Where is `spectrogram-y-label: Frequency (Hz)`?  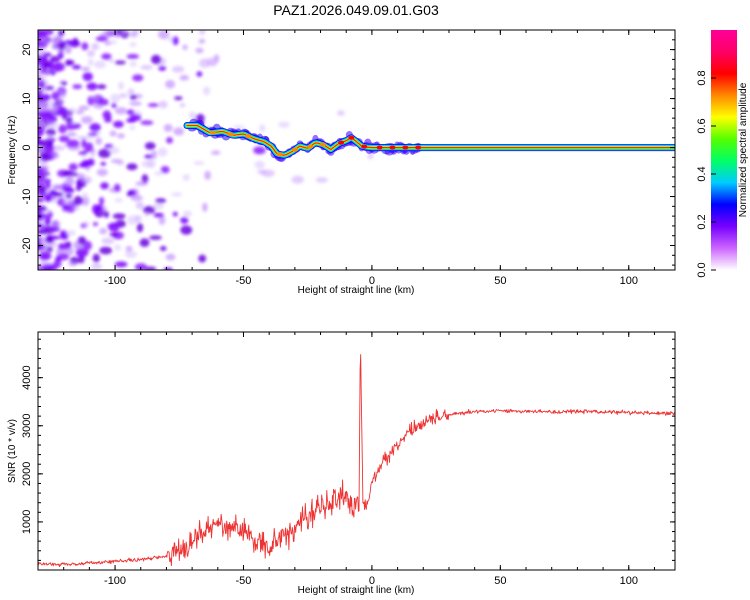 spectrogram-y-label: Frequency (Hz) is located at coordinates (12, 150).